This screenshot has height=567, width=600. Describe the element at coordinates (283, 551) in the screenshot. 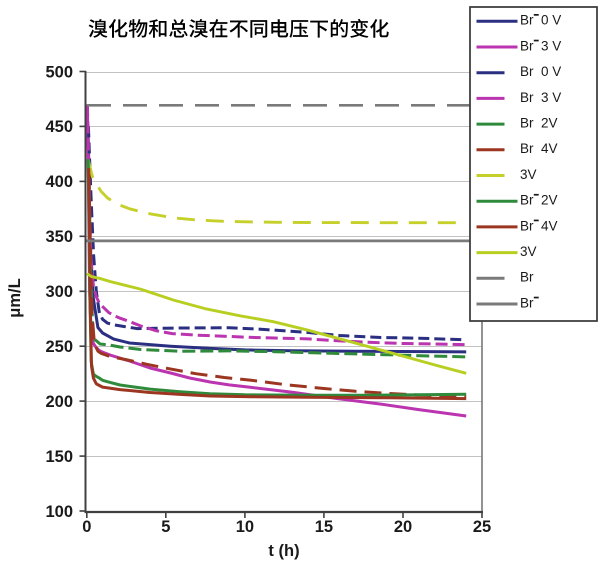

I see `svg-text: t (h)` at that location.